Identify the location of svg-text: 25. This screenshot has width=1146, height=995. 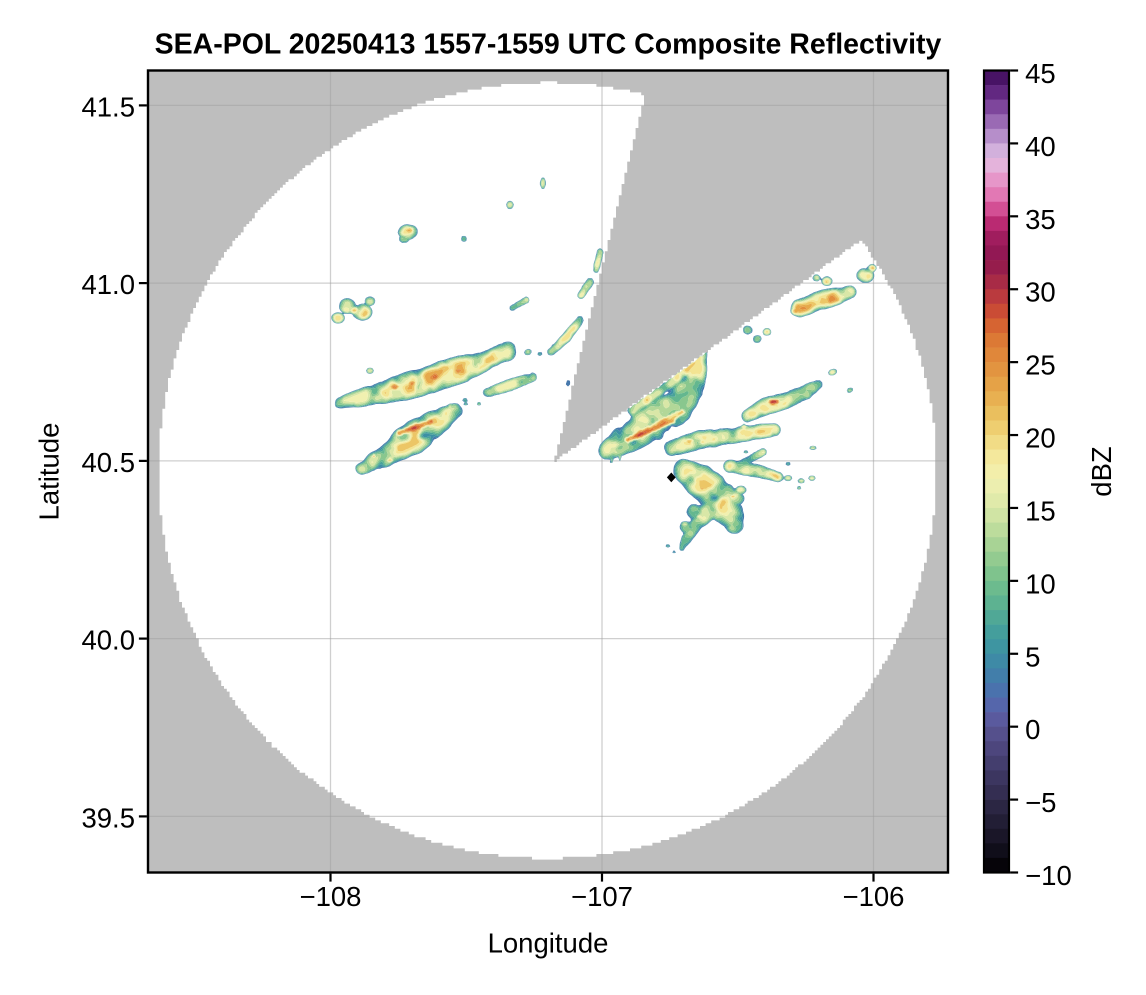
(1040, 365).